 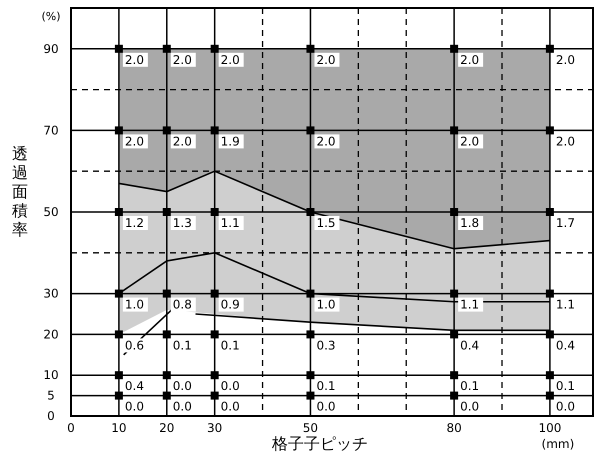 I want to click on x-tick-label: 100, so click(x=550, y=428).